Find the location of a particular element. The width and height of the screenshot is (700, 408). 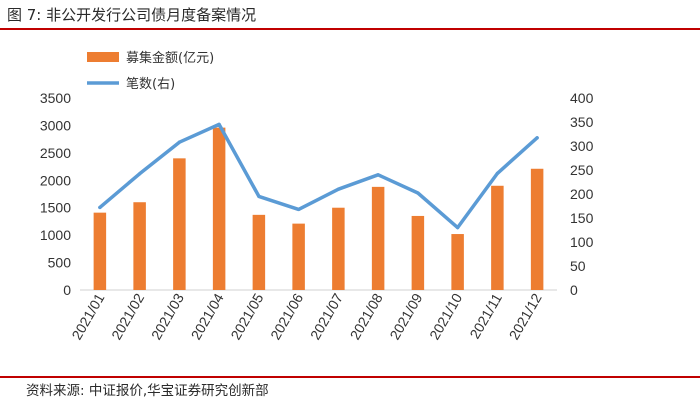

x-axis-tick-label: 2021/06 is located at coordinates (286, 316).